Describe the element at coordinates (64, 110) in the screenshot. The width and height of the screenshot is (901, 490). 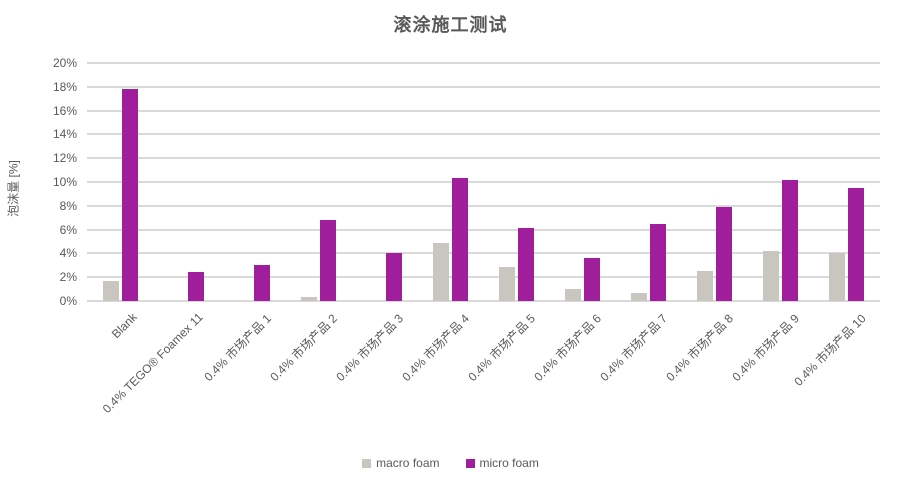
I see `y-tick-16: 16%` at that location.